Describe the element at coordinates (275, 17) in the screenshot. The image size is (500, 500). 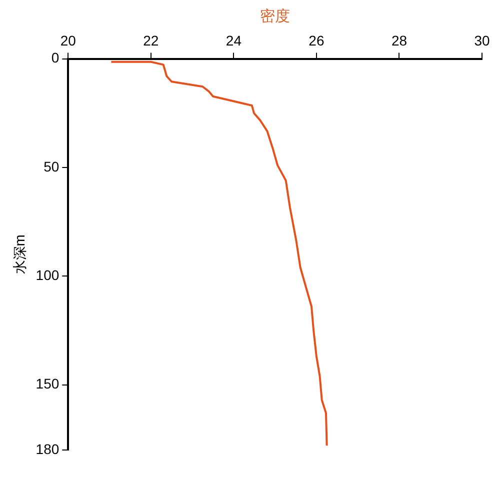
I see `x-axis-title: 密度` at that location.